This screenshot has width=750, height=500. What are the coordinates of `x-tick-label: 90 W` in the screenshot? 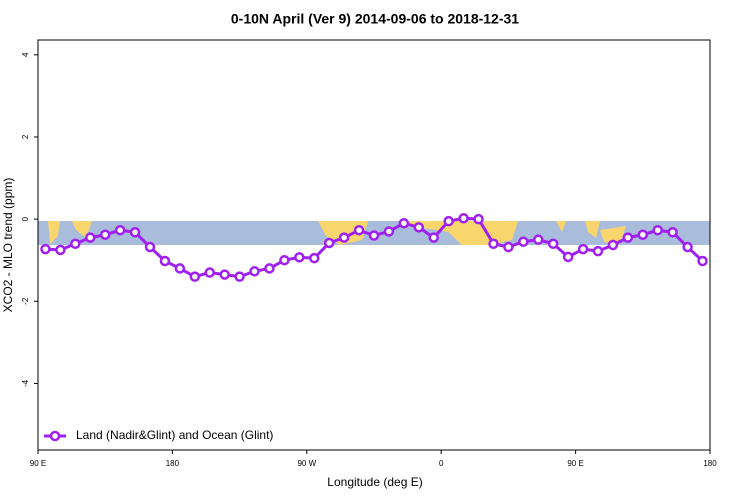 It's located at (306, 463).